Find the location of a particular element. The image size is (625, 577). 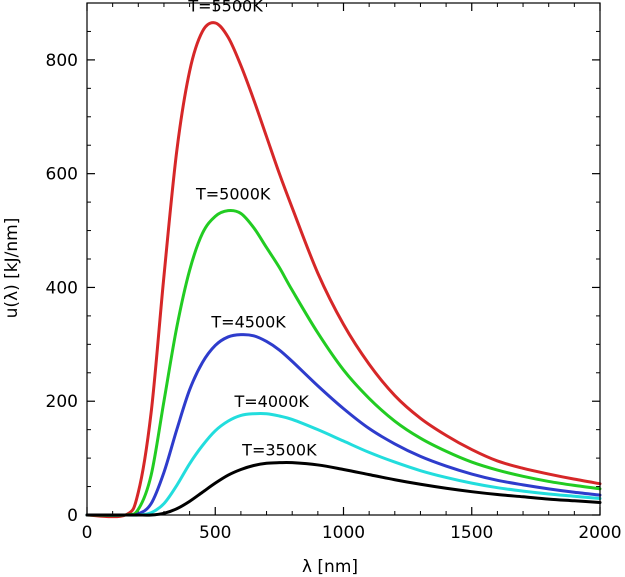

x-tick-label: 2000 is located at coordinates (599, 533).